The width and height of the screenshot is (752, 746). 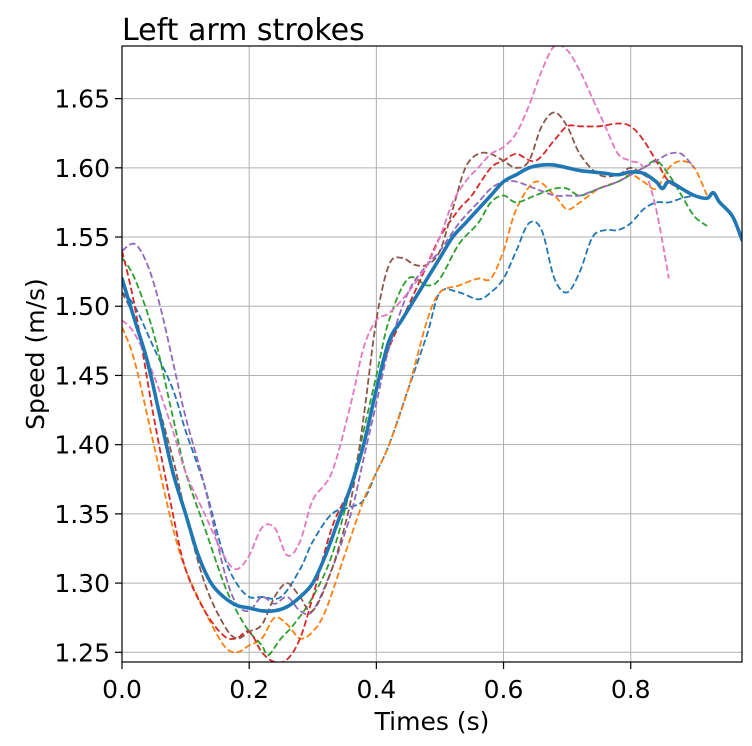 I want to click on x-axis-ticks: 0.0 0.2 0.4 0.6 0.8, so click(x=376, y=683).